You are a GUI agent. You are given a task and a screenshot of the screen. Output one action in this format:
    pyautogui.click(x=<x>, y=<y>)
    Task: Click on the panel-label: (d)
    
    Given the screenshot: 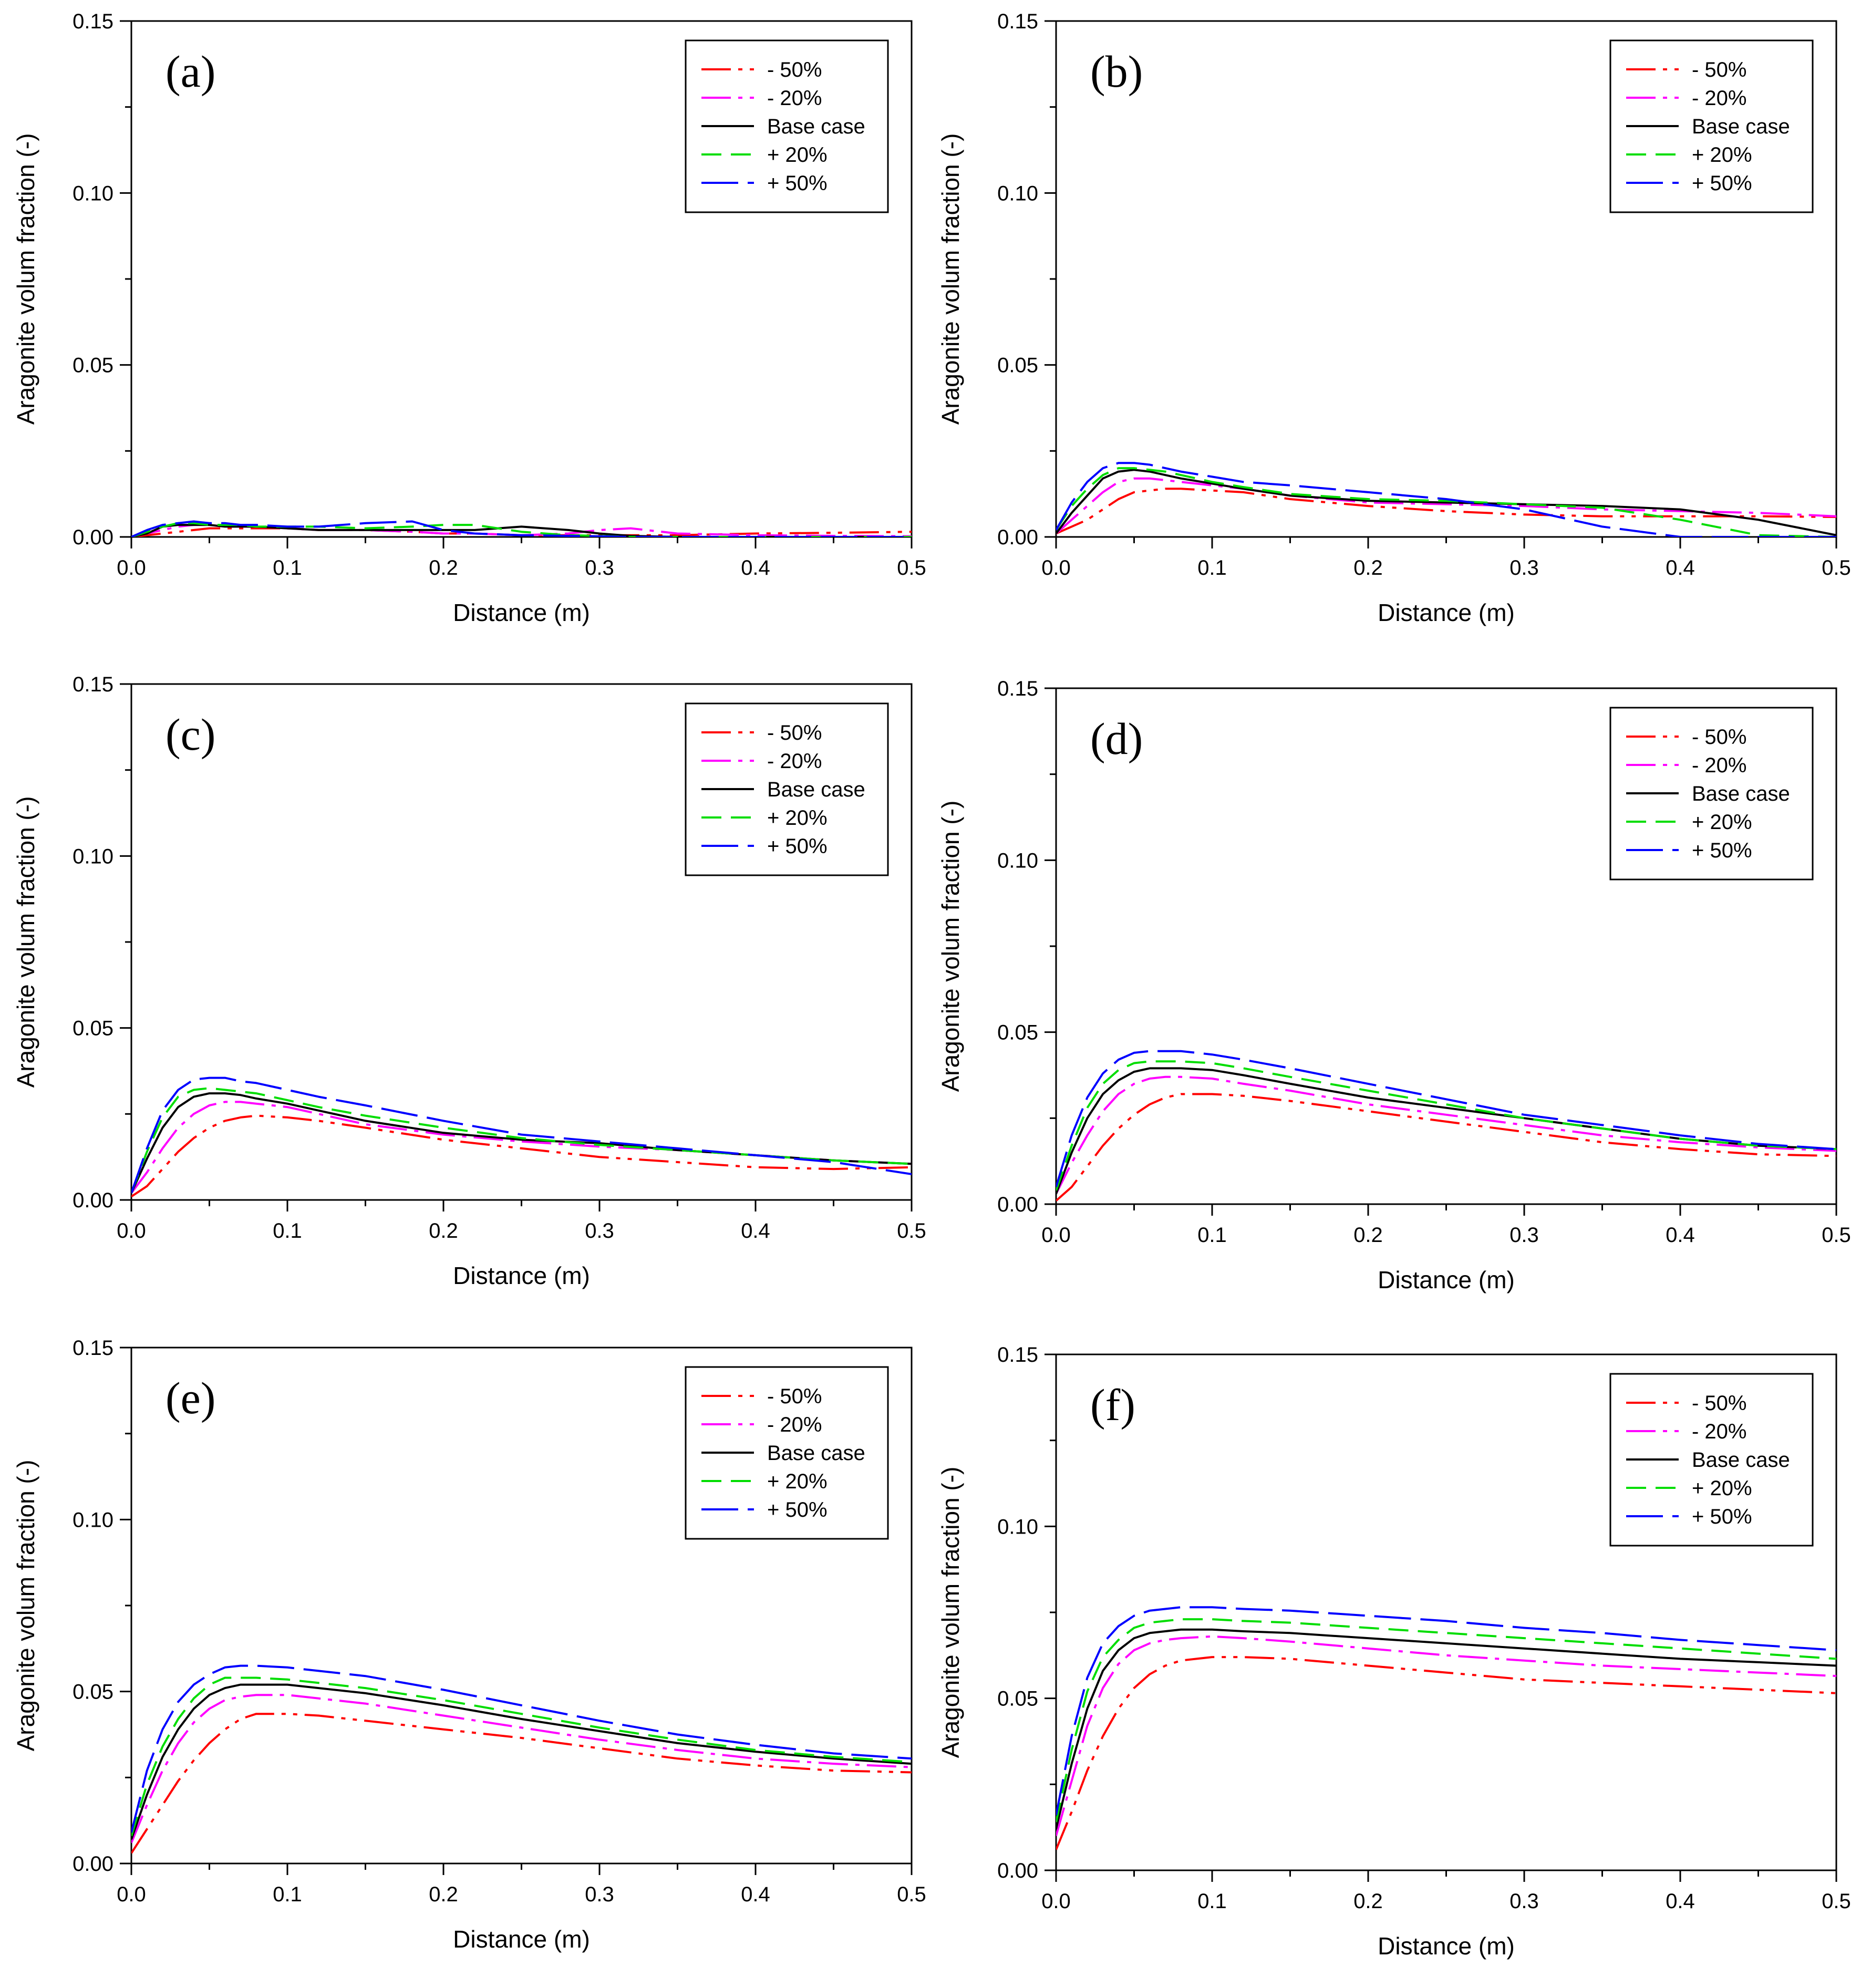 What is the action you would take?
    pyautogui.click(x=1116, y=738)
    